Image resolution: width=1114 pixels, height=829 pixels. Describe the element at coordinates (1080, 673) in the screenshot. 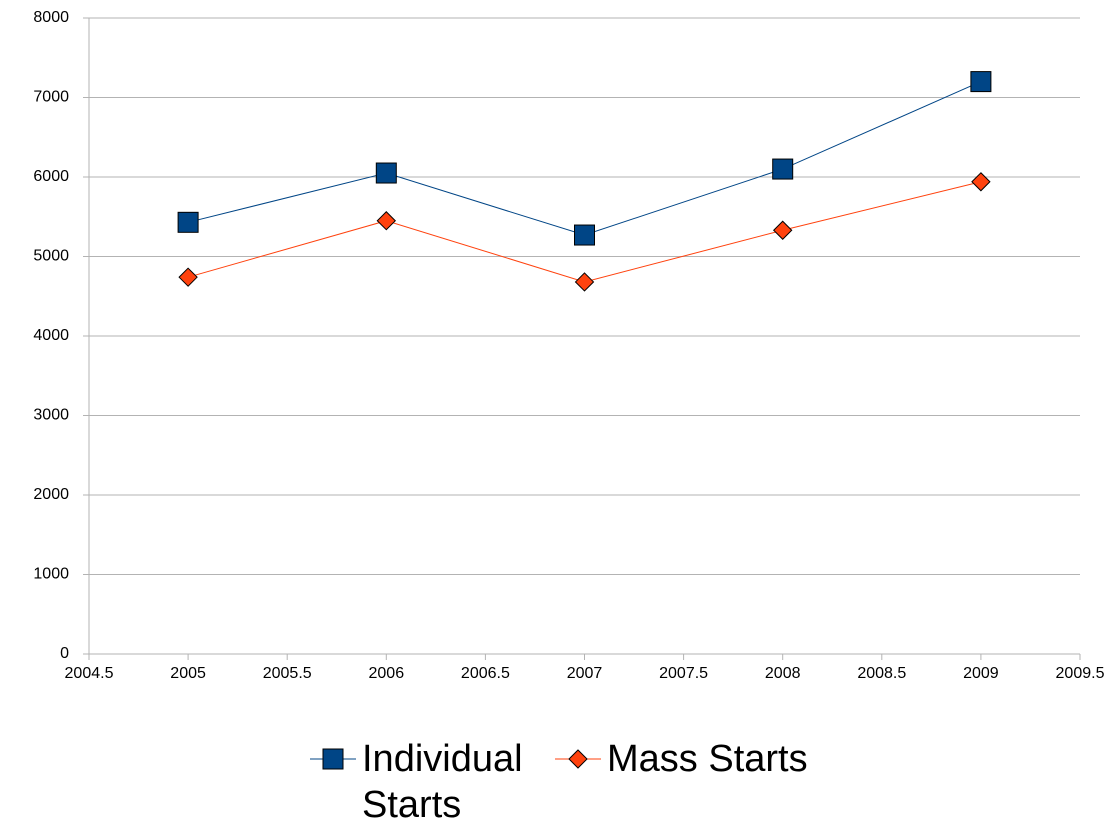

I see `x-tick-label: 2009.5` at that location.